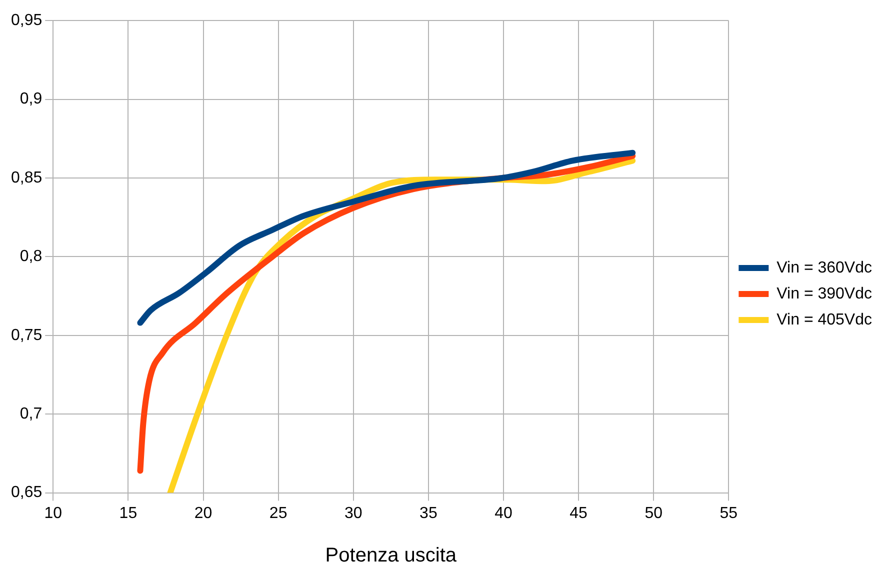 Image resolution: width=894 pixels, height=580 pixels. What do you see at coordinates (31, 99) in the screenshot?
I see `y-tick-label: 0,9` at bounding box center [31, 99].